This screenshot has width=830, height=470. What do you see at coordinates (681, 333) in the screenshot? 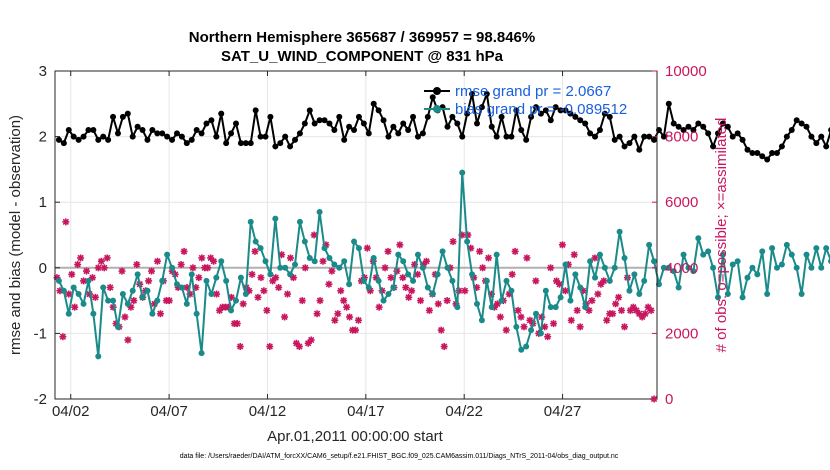
I see `y2-tick-label: 2000` at bounding box center [681, 333].